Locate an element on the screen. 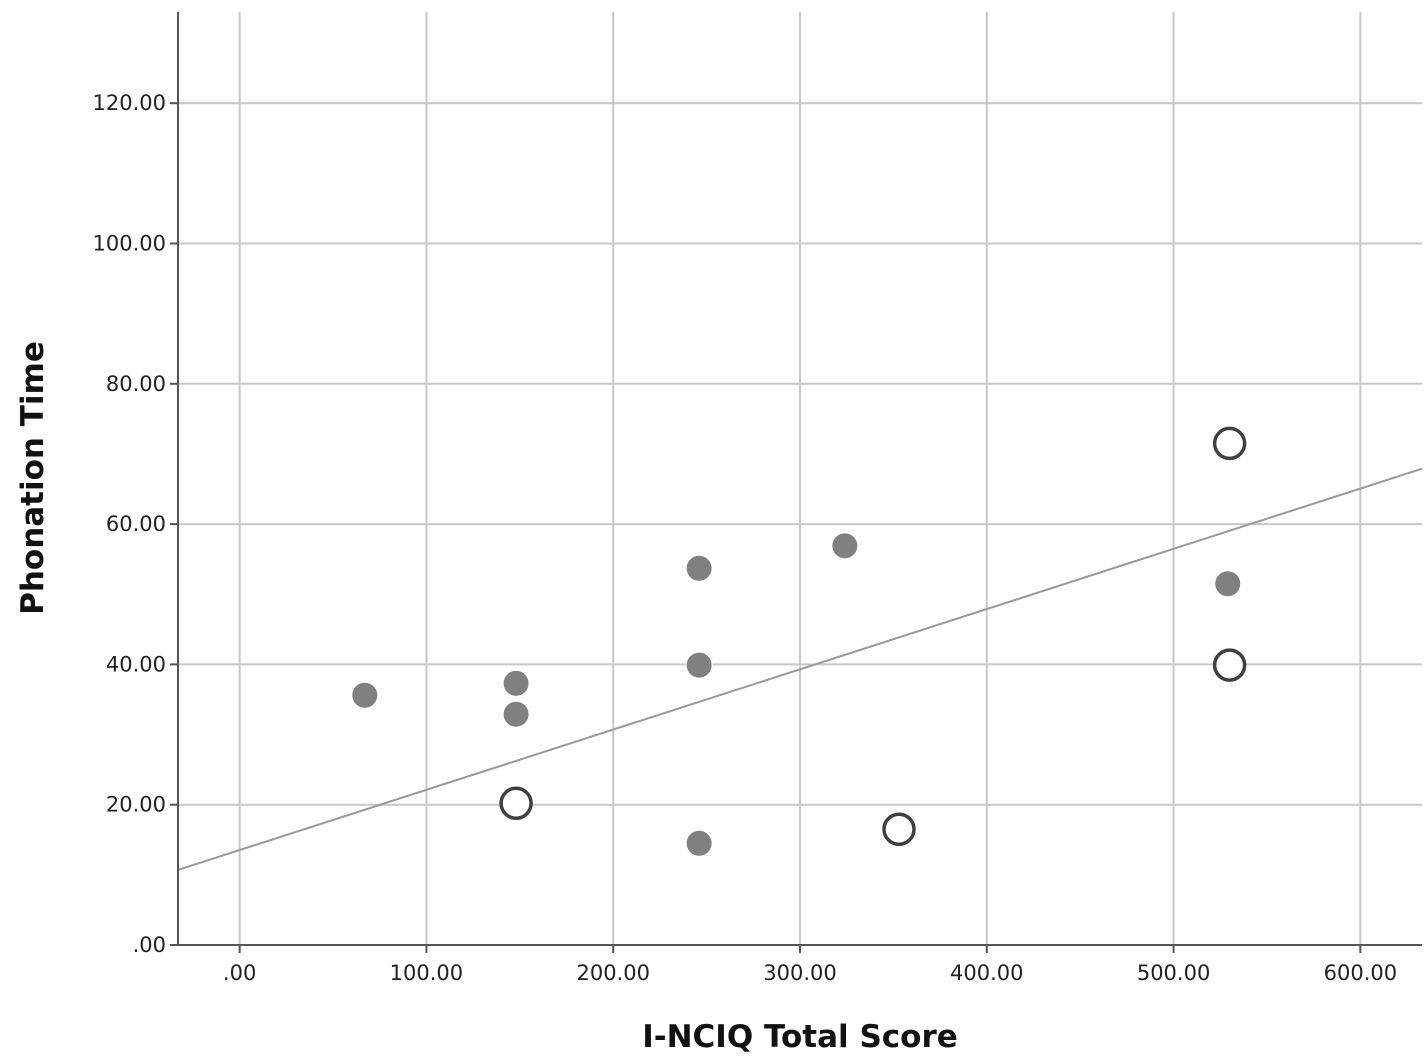 This screenshot has height=1058, width=1424. x-tick-labels: .00 100.00 200.00 300.00 400.00 500.00 600.00 is located at coordinates (810, 973).